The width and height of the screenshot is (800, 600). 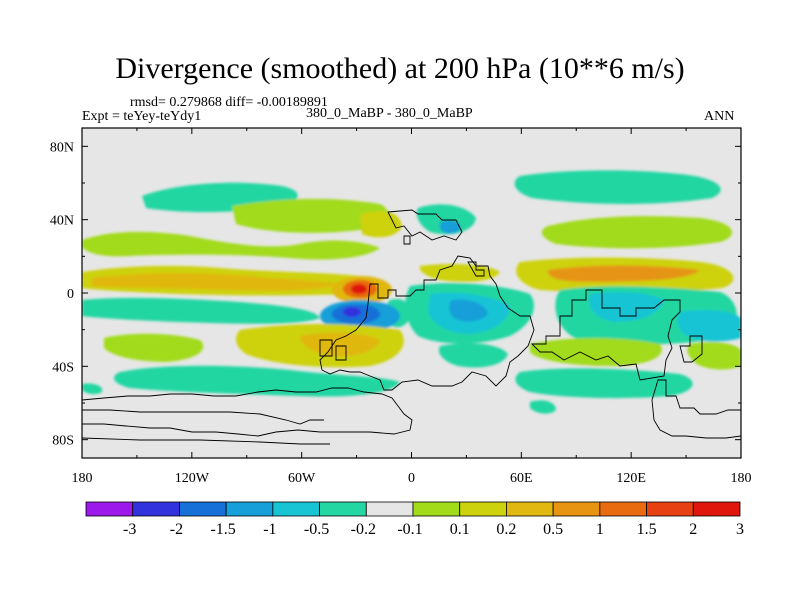 I want to click on comparison-label: 380_0_MaBP - 380_0_MaBP, so click(x=389, y=113).